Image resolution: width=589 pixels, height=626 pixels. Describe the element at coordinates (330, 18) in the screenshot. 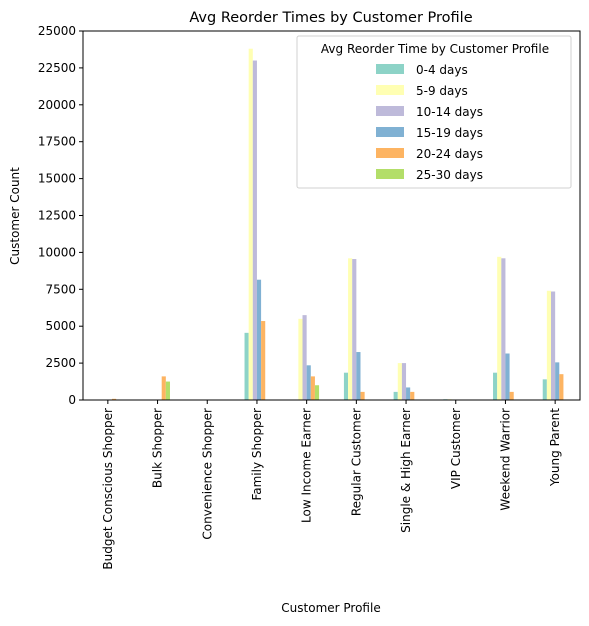

I see `chart-title: Avg Reorder Times by Customer Profile` at that location.